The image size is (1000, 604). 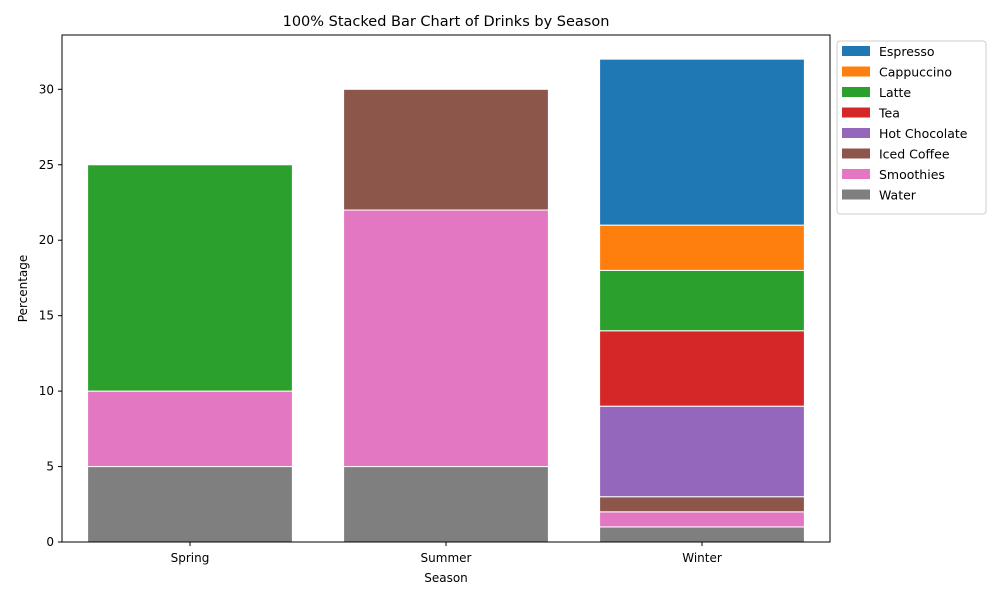 I want to click on legend-label-espresso: Espresso, so click(x=907, y=51).